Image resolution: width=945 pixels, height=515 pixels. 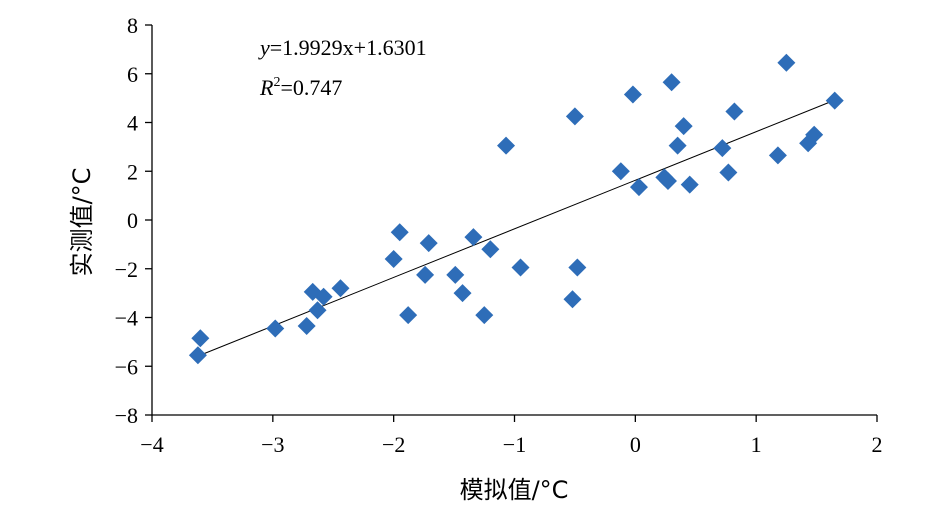 I want to click on y-tick-label: 0, so click(x=132, y=220).